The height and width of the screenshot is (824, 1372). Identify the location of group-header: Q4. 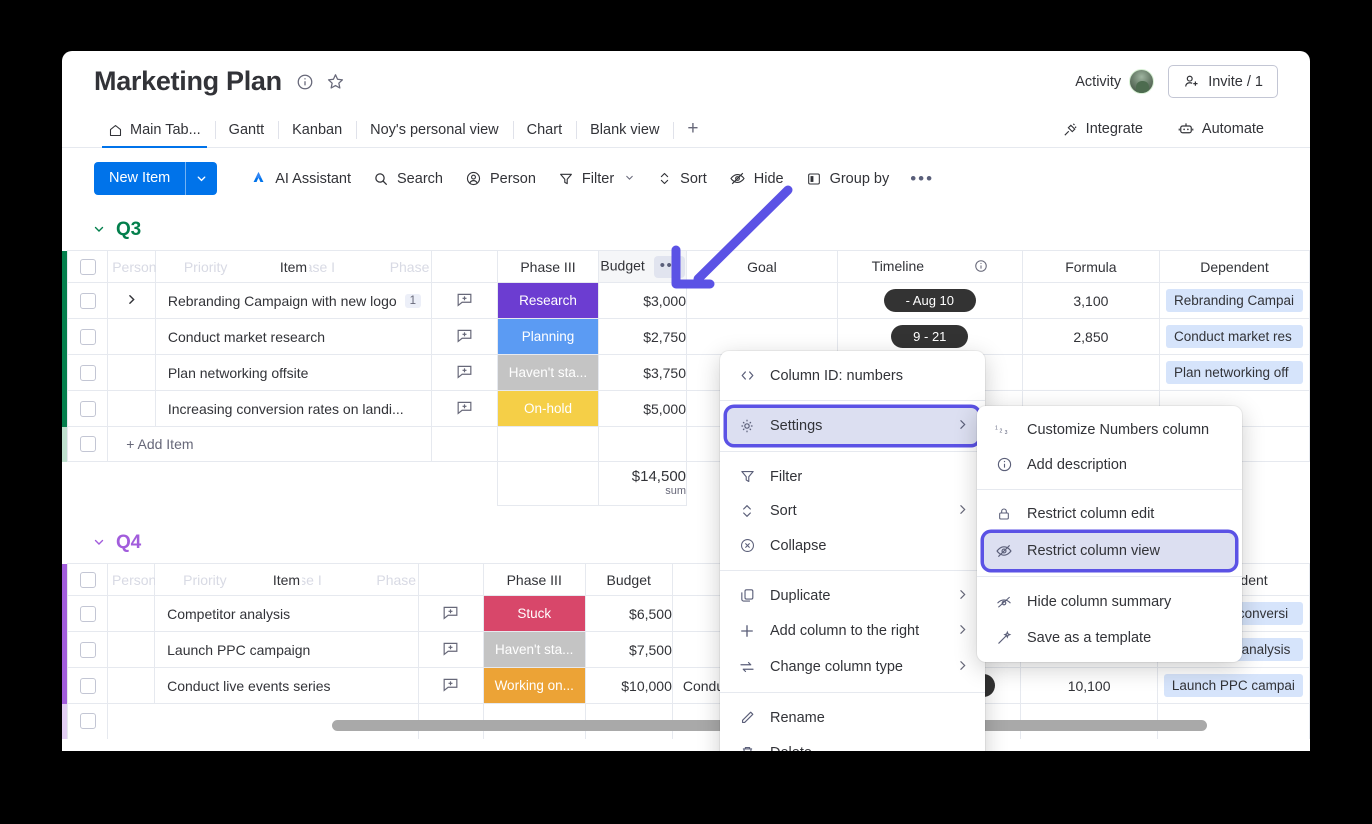
(686, 545).